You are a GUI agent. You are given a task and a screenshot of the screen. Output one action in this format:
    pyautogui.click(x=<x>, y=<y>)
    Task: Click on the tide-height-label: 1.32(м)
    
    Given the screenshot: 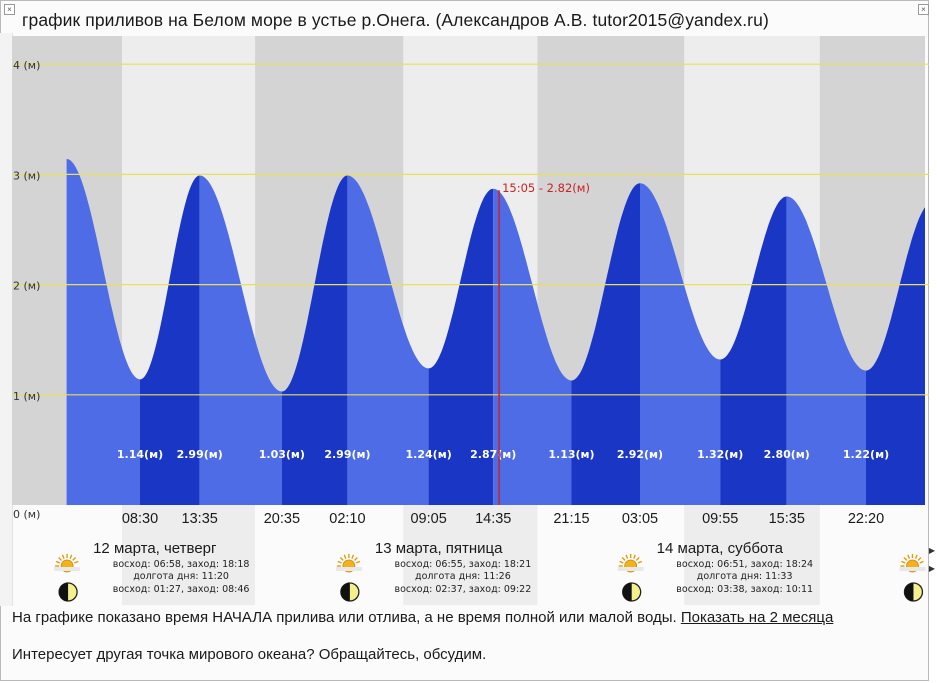 What is the action you would take?
    pyautogui.click(x=720, y=454)
    